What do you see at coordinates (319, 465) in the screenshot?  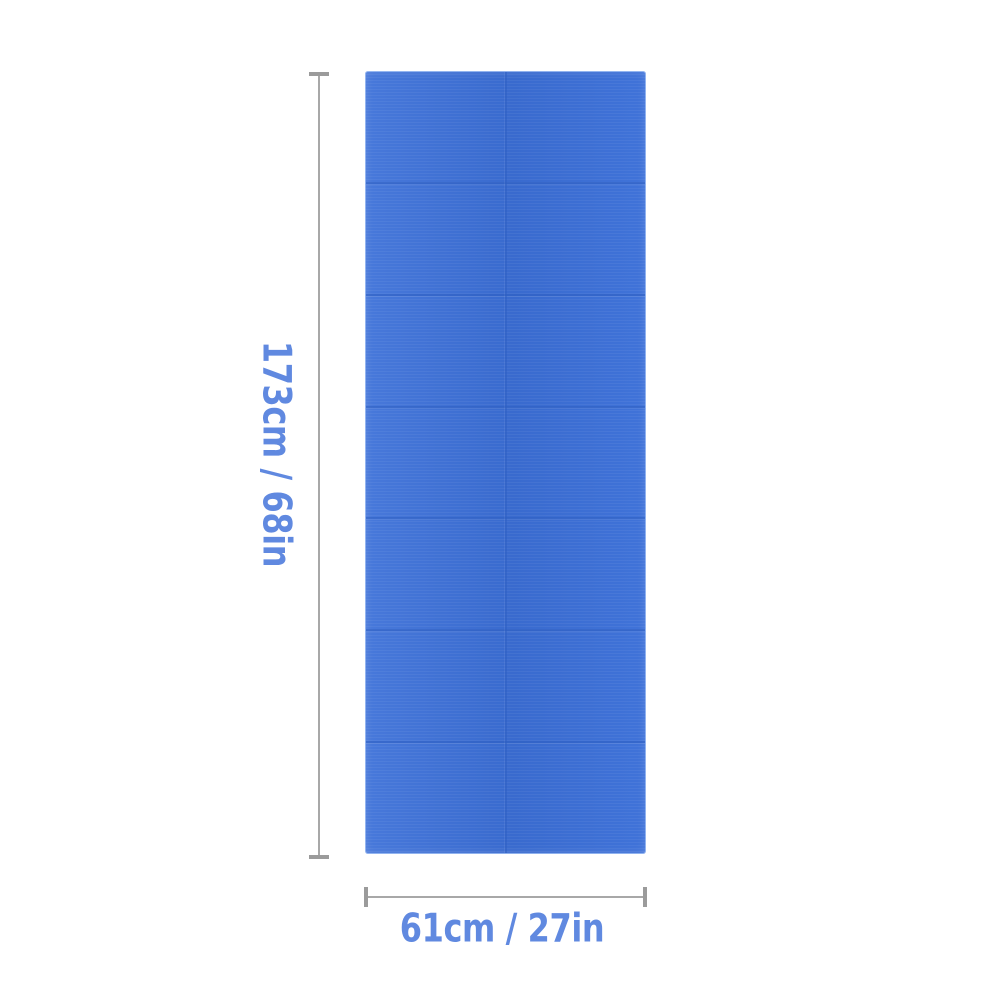 I see `height-dimension-line` at bounding box center [319, 465].